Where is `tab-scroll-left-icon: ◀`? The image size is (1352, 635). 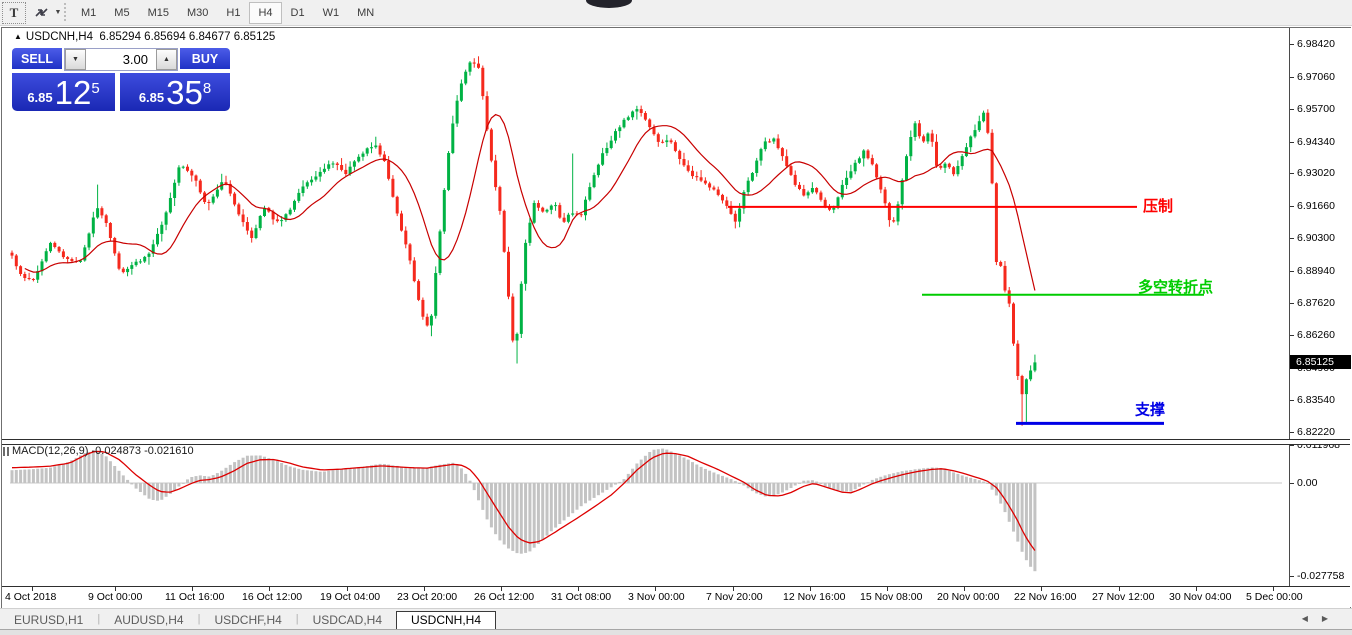 tab-scroll-left-icon: ◀ is located at coordinates (1311, 618).